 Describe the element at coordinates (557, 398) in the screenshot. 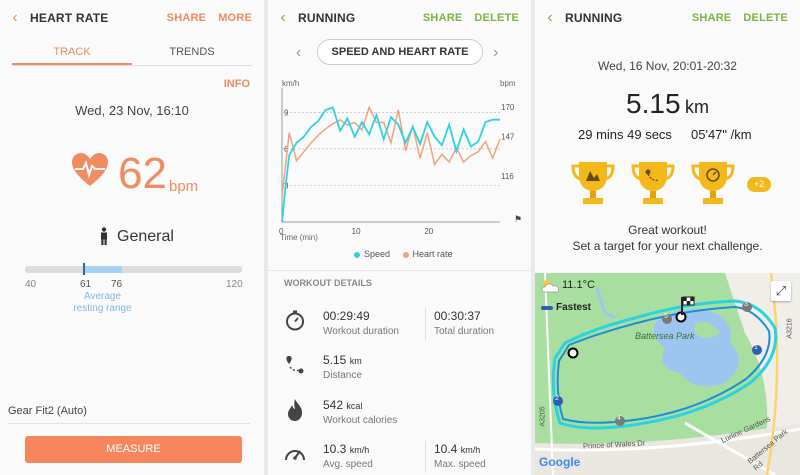

I see `route-marker: 2` at that location.